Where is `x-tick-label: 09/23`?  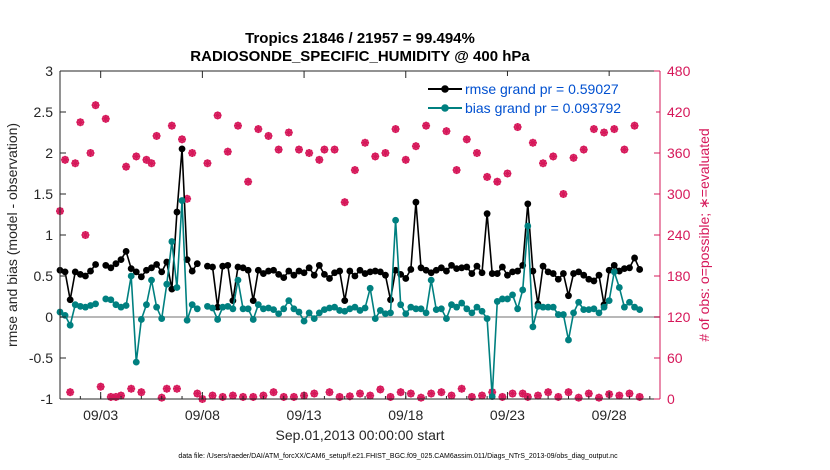
x-tick-label: 09/23 is located at coordinates (507, 415).